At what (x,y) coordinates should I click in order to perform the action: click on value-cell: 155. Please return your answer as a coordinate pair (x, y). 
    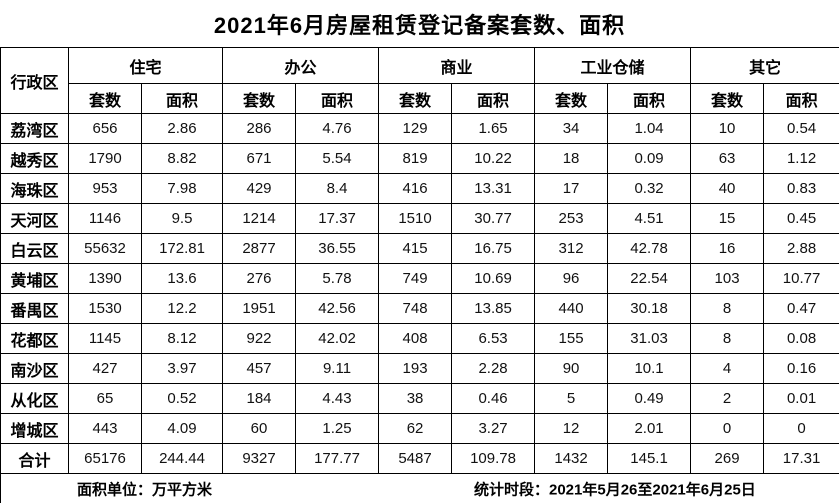
    Looking at the image, I should click on (571, 338).